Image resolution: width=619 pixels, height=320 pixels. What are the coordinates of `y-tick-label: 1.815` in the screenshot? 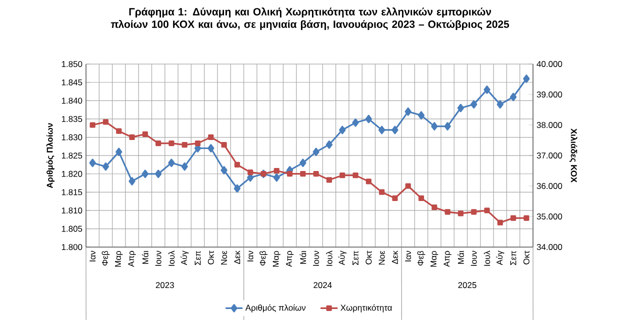 It's located at (72, 192).